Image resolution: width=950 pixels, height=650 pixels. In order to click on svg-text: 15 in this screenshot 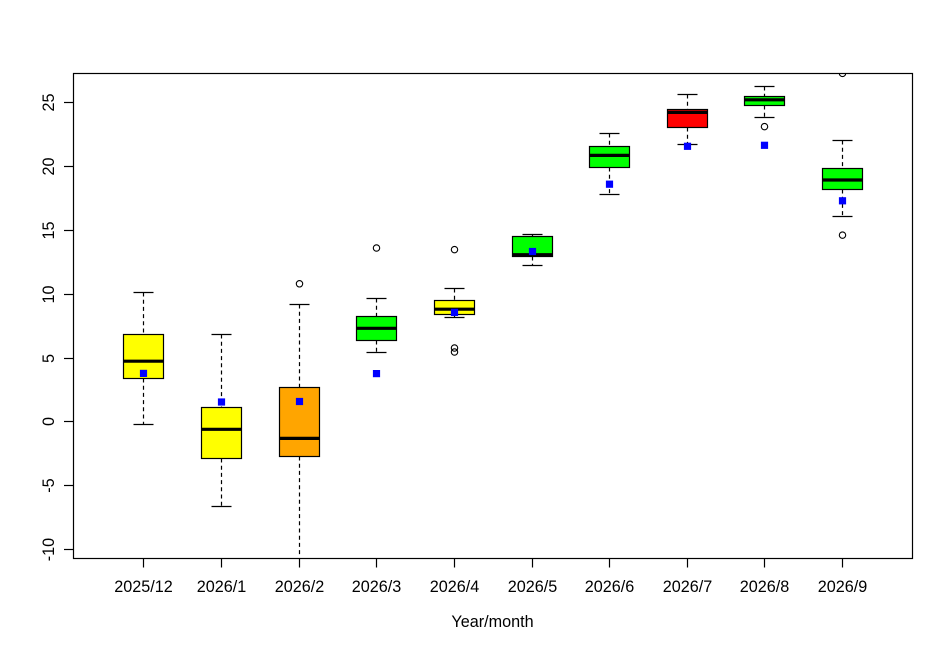, I will do `click(49, 230)`.